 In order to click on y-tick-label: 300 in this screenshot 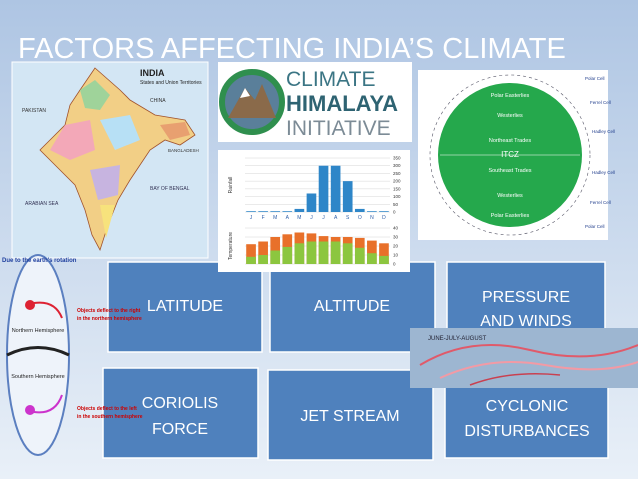, I will do `click(397, 165)`.